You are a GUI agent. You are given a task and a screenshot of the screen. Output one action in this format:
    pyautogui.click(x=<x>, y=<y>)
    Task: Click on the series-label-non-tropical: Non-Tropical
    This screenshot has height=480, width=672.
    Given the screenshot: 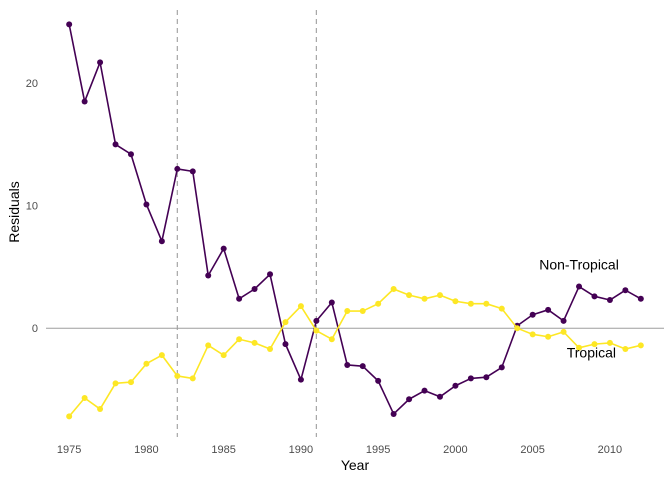 What is the action you would take?
    pyautogui.click(x=579, y=264)
    